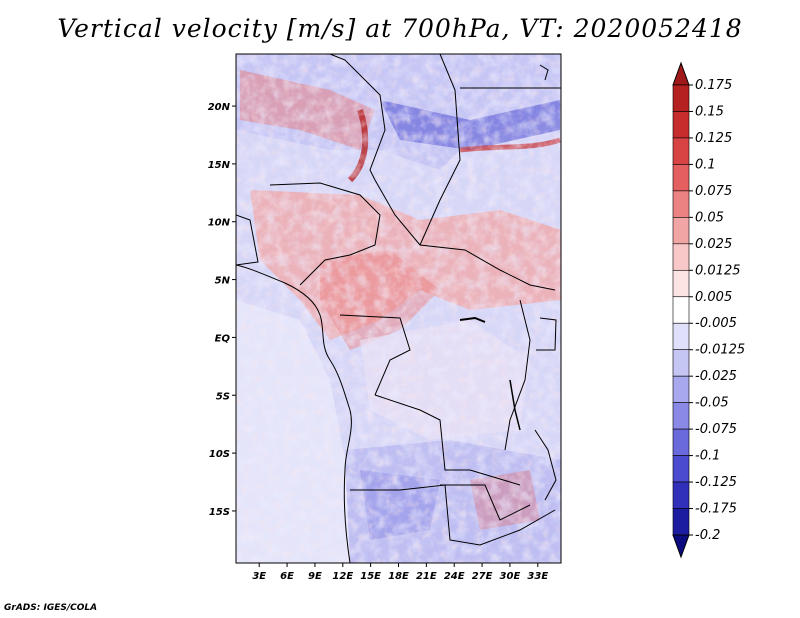 The width and height of the screenshot is (800, 618). I want to click on y-tick-label: 15S, so click(219, 512).